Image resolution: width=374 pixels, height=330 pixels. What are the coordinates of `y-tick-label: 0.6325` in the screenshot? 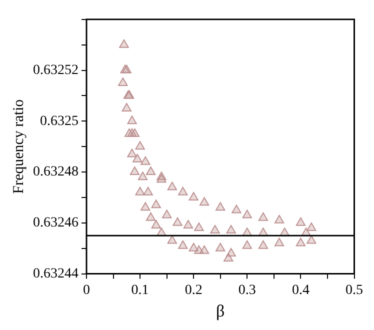 It's located at (59, 121).